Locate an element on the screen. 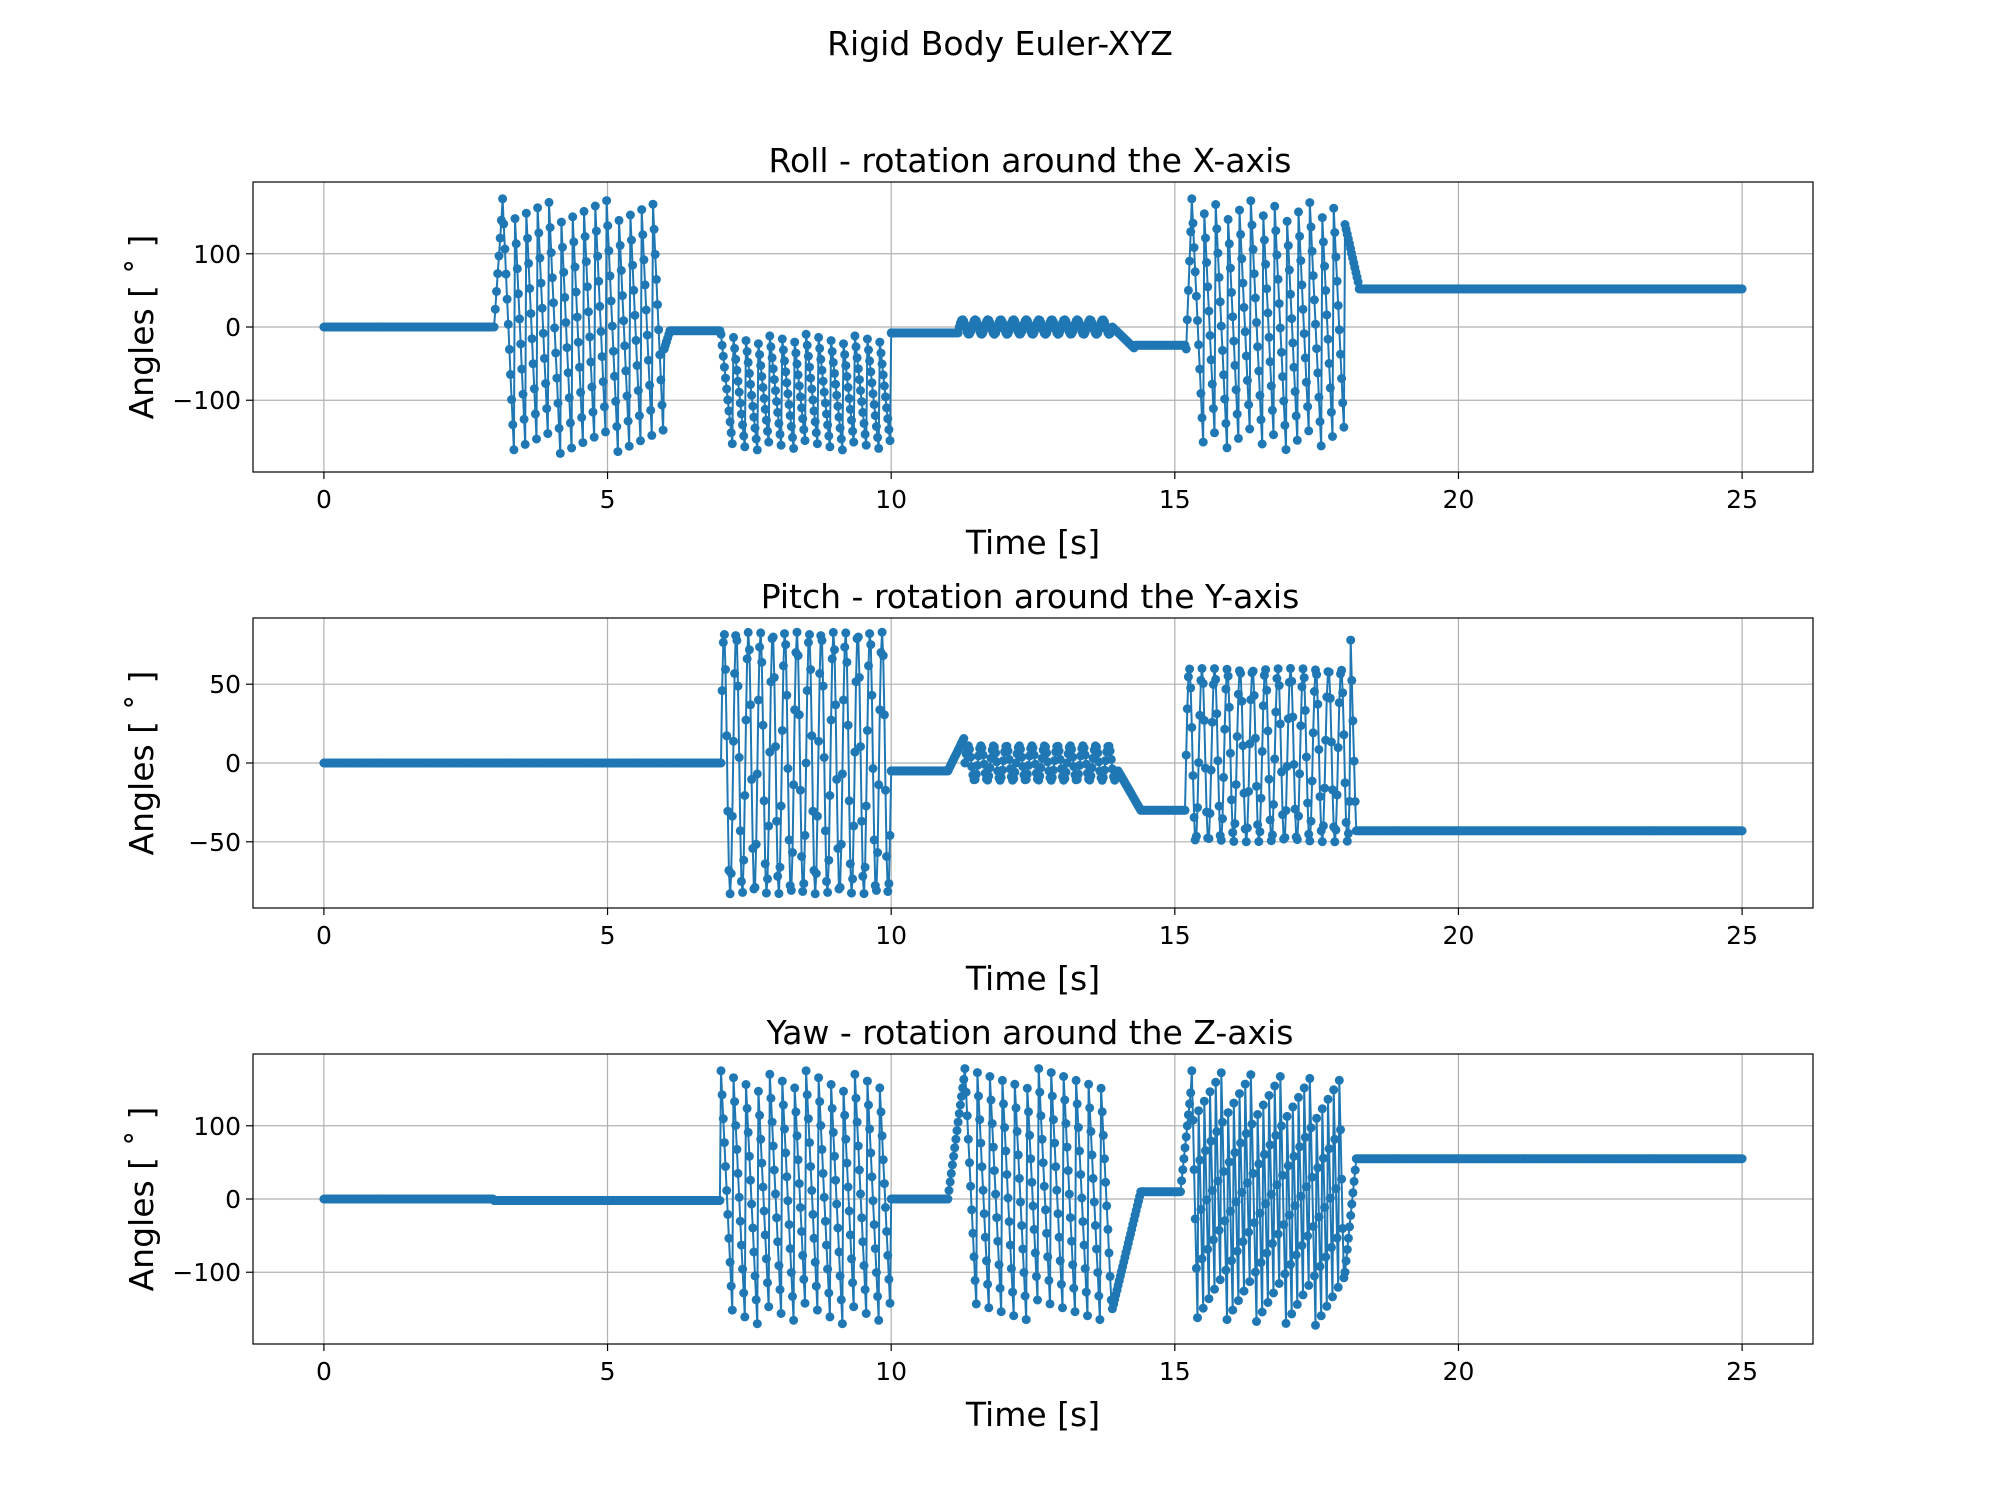 The width and height of the screenshot is (2000, 1500). yaw-ytick-label: −100 is located at coordinates (206, 1272).